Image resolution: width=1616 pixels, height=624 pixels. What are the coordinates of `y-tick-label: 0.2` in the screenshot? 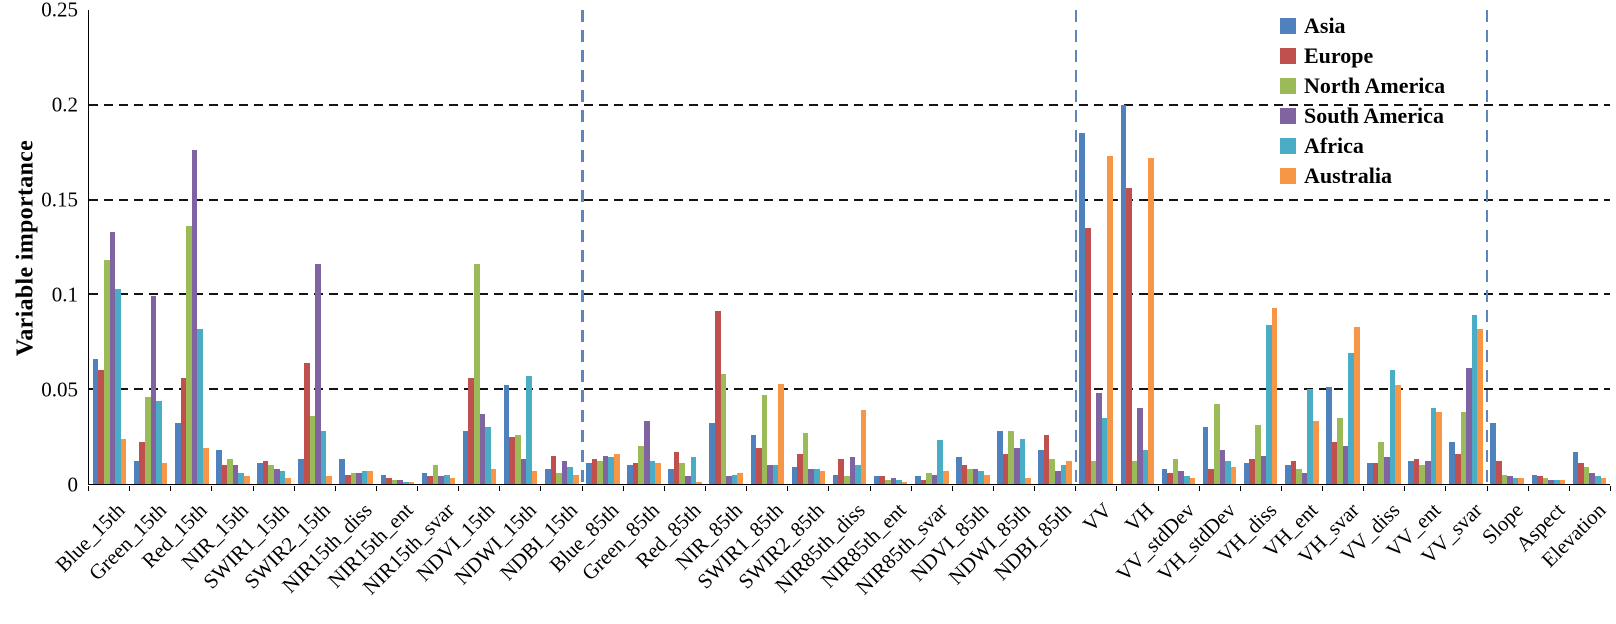 It's located at (64, 104).